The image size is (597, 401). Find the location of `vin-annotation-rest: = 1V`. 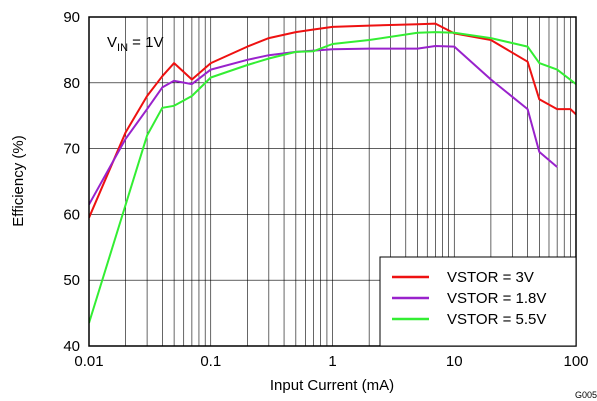

vin-annotation-rest: = 1V is located at coordinates (145, 42).